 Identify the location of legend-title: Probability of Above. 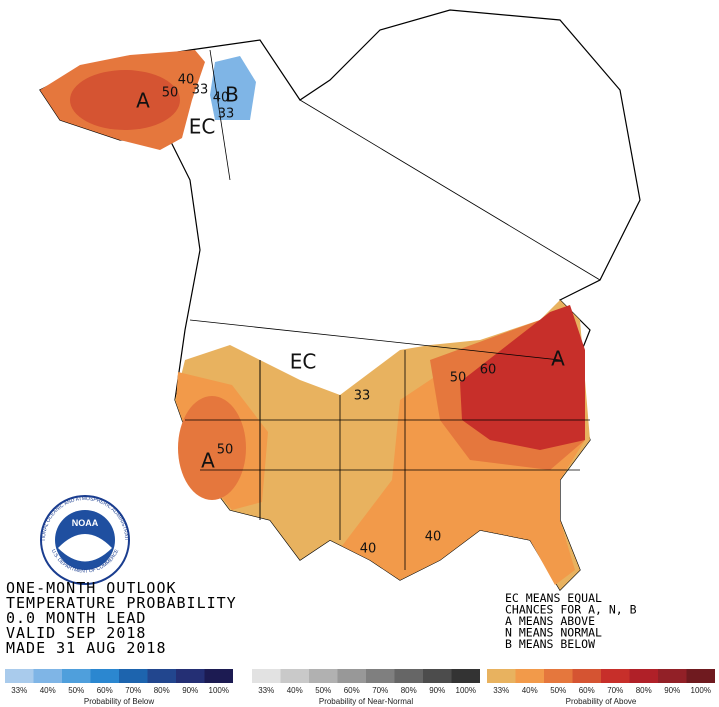
(601, 701).